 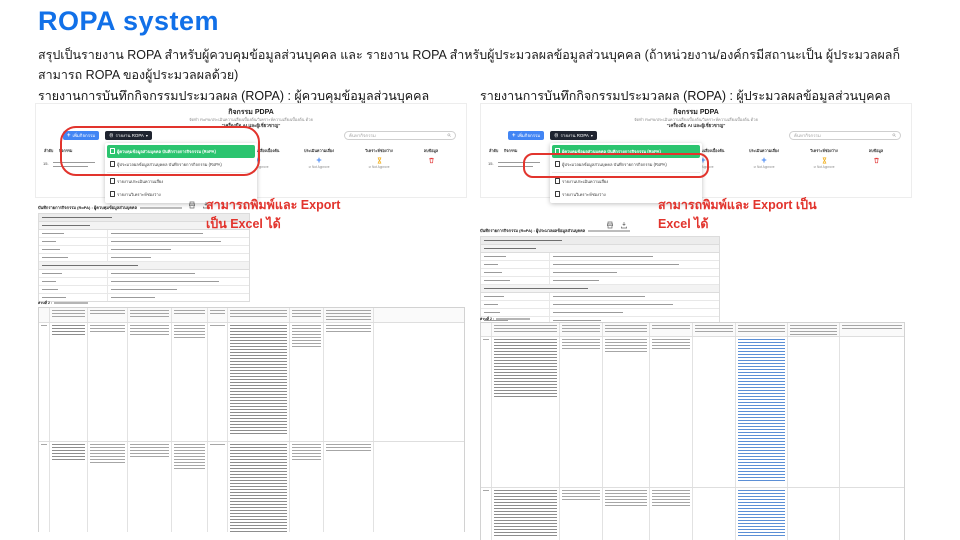 What do you see at coordinates (737, 215) in the screenshot?
I see `export-annotation-right: สามารถพิมพ์และ Export เป็น Excel ได้` at bounding box center [737, 215].